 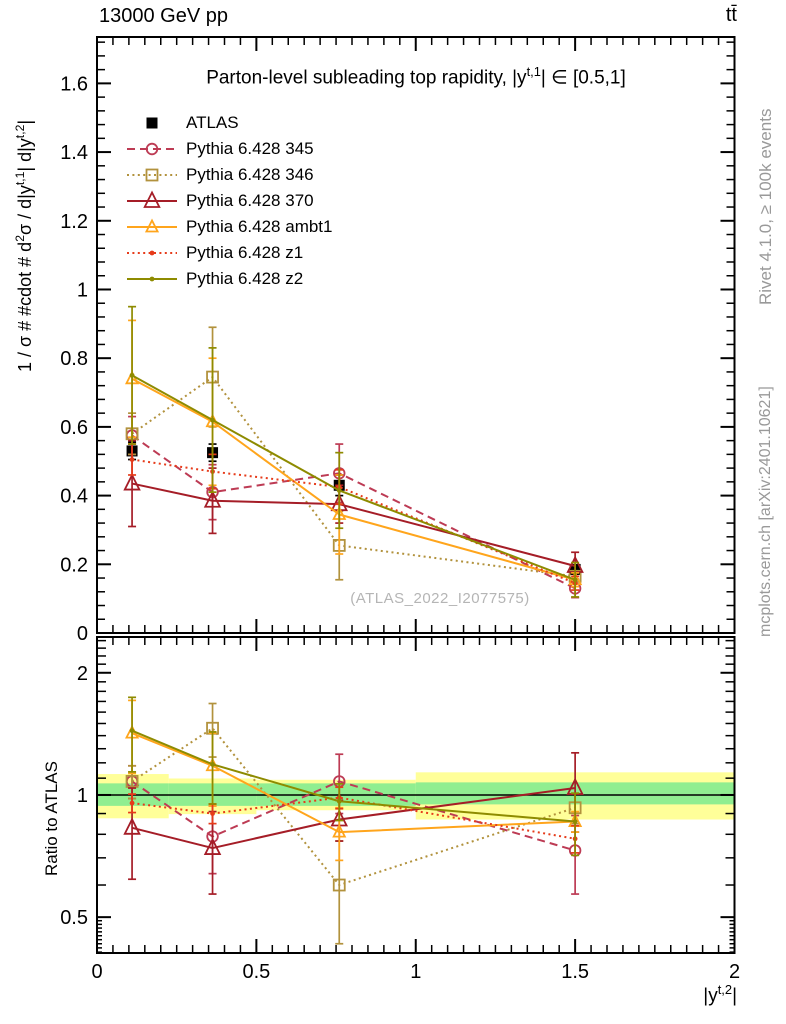 I want to click on legend-label: Pythia 6.428 z2, so click(x=245, y=278).